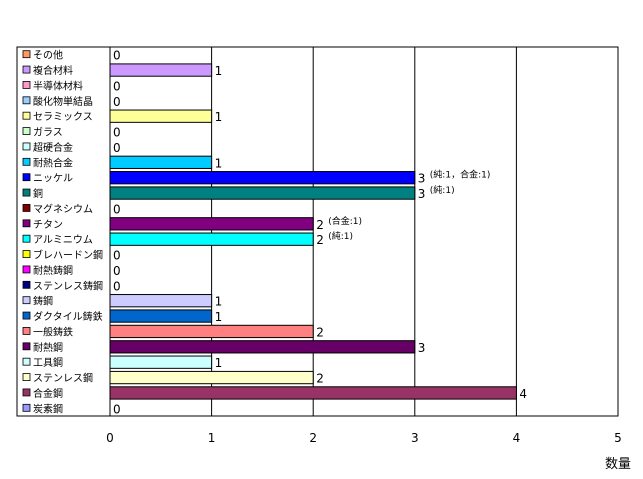 Image resolution: width=643 pixels, height=479 pixels. I want to click on legend-label: ダクタイル鋳鉄, so click(68, 316).